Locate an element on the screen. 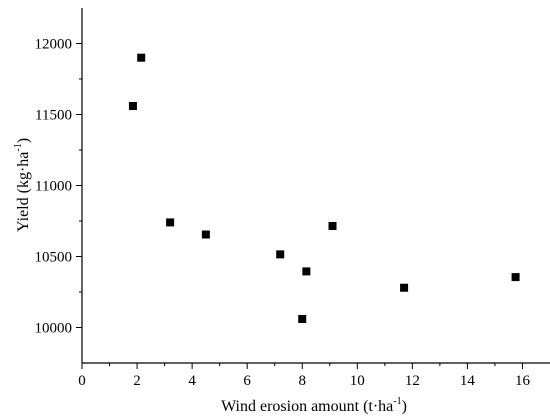  x-tick-label: 12 is located at coordinates (412, 381).